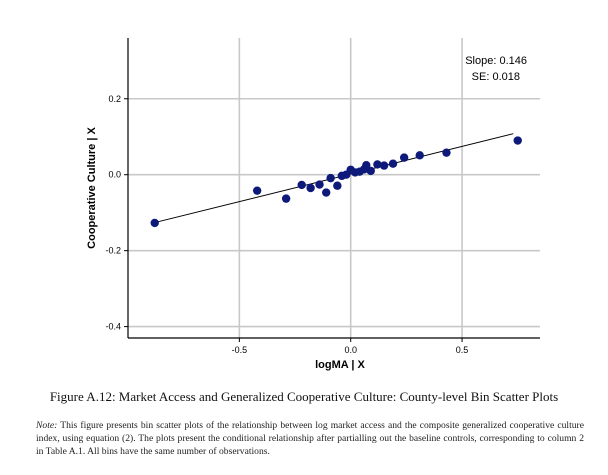 The width and height of the screenshot is (608, 475). What do you see at coordinates (47, 425) in the screenshot?
I see `note-label: Note:` at bounding box center [47, 425].